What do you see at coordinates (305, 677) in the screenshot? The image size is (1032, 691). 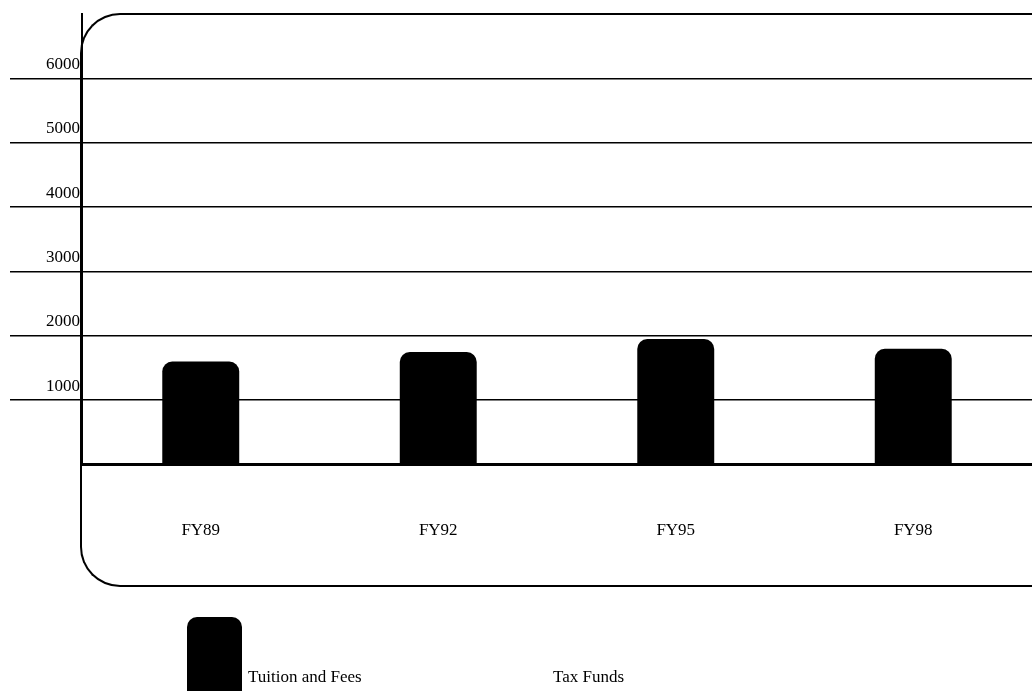 I see `text: Tuition and Fees` at bounding box center [305, 677].